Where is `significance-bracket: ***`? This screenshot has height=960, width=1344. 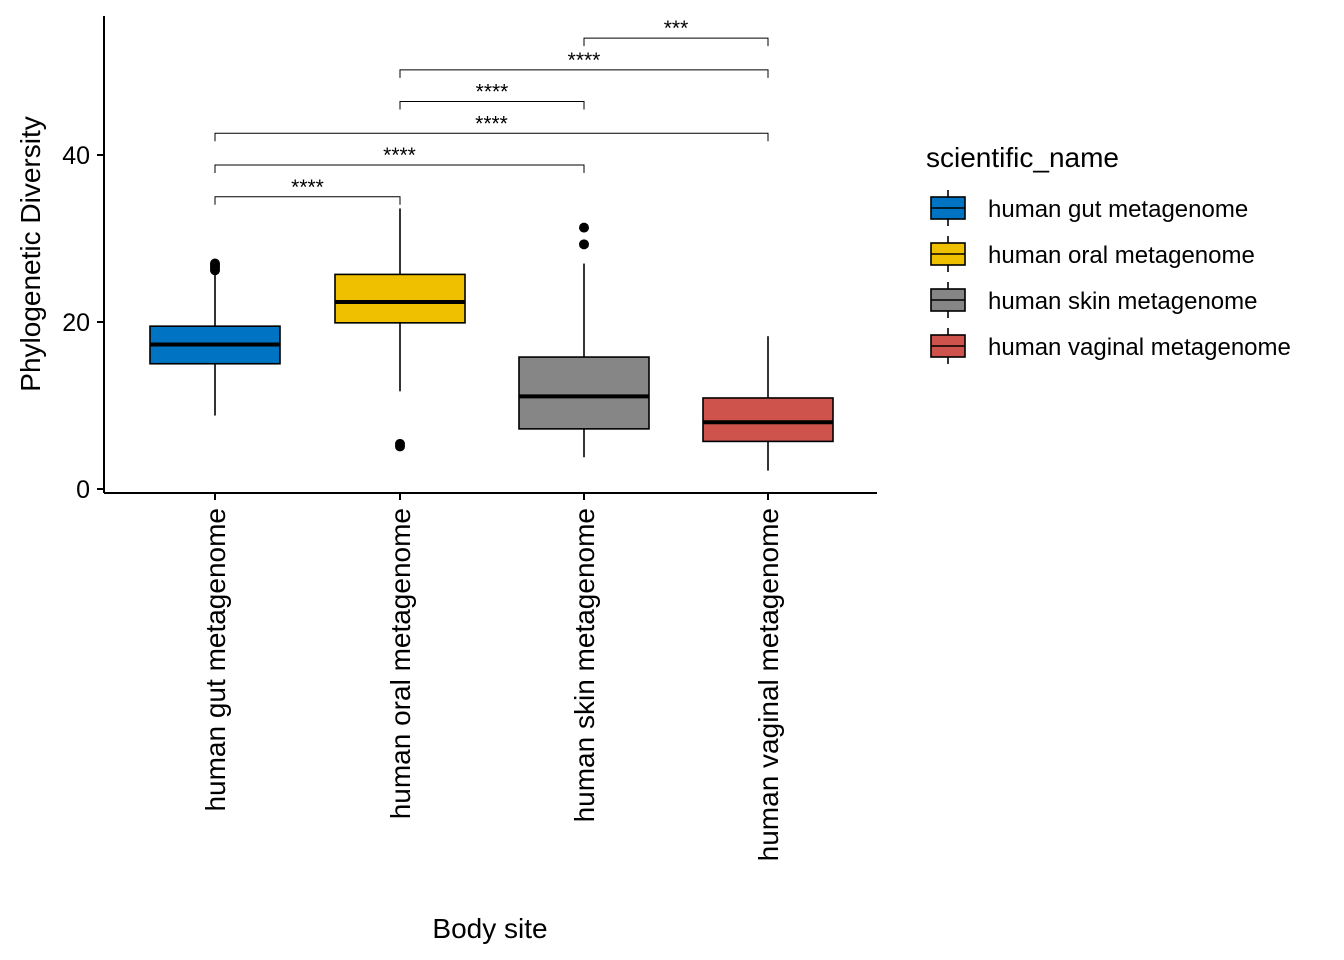
significance-bracket: *** is located at coordinates (676, 32).